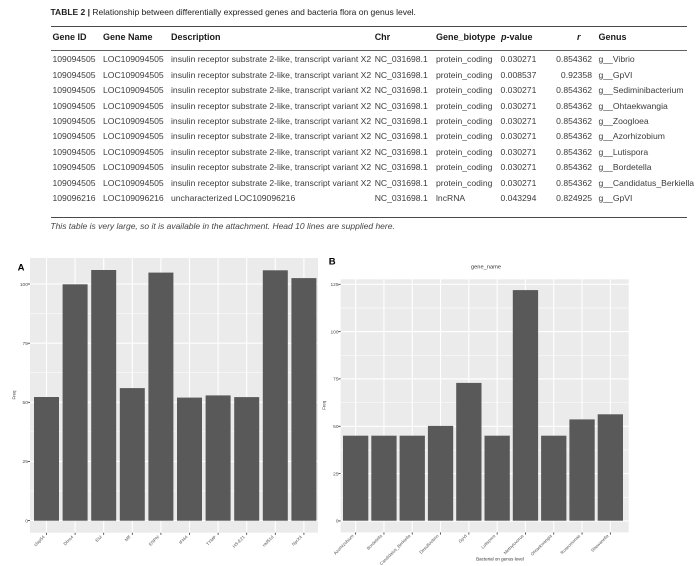 This screenshot has height=566, width=700. Describe the element at coordinates (268, 541) in the screenshot. I see `svg-text: rad51d` at that location.